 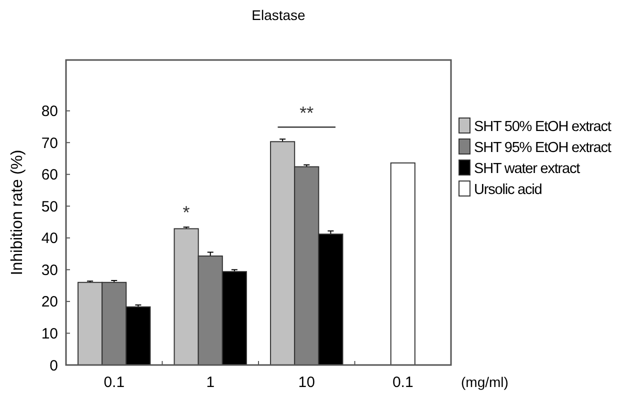 I want to click on bar, so click(x=403, y=264).